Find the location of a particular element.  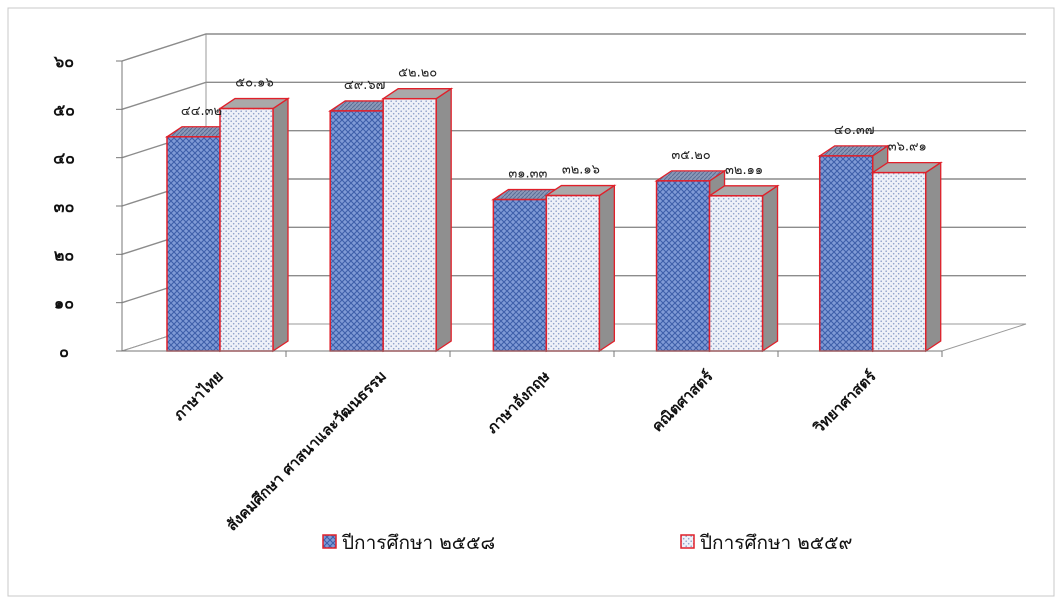

legend-label-2558: ปีการศึกษา ๒๕๕๘ is located at coordinates (418, 543).